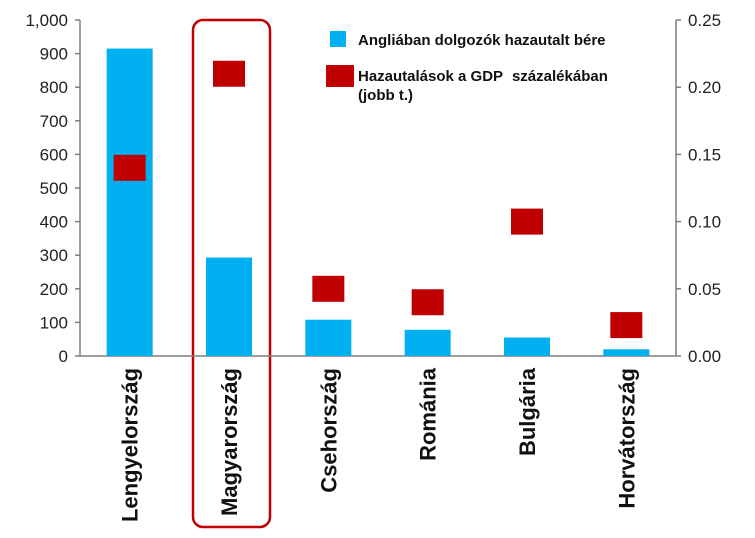 This screenshot has height=538, width=755. I want to click on left-tick-label: 1,000, so click(46, 20).